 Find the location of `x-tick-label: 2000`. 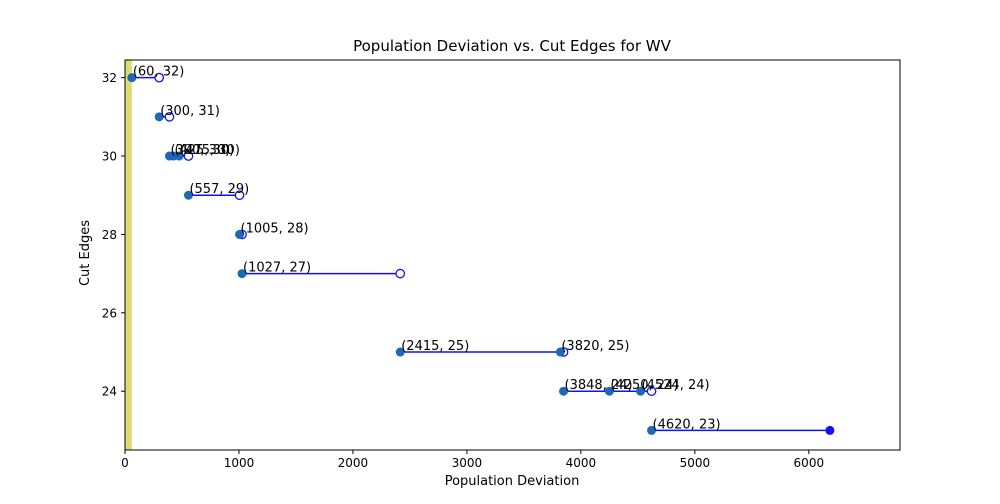

x-tick-label: 2000 is located at coordinates (353, 463).